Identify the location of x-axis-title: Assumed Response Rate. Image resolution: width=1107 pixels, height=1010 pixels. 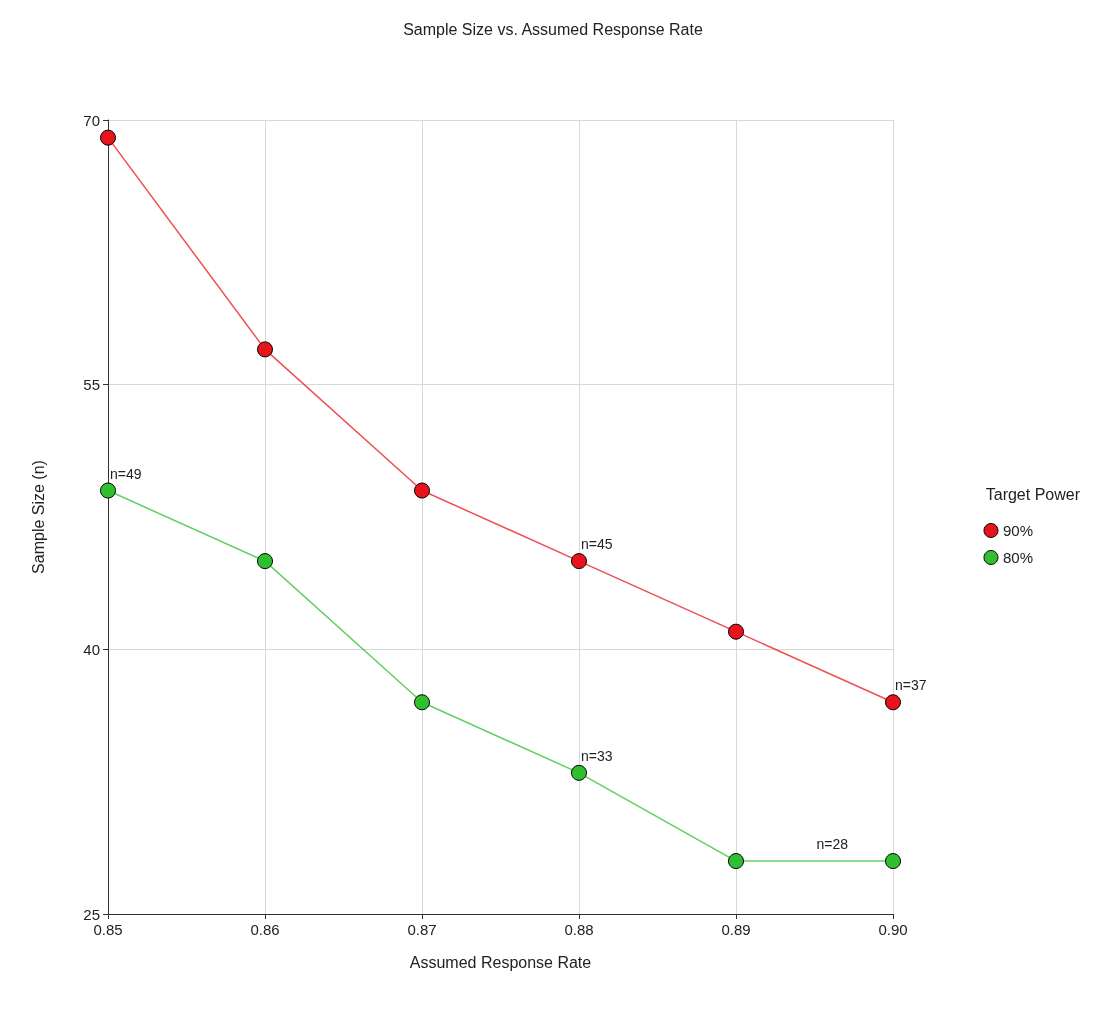
(500, 962).